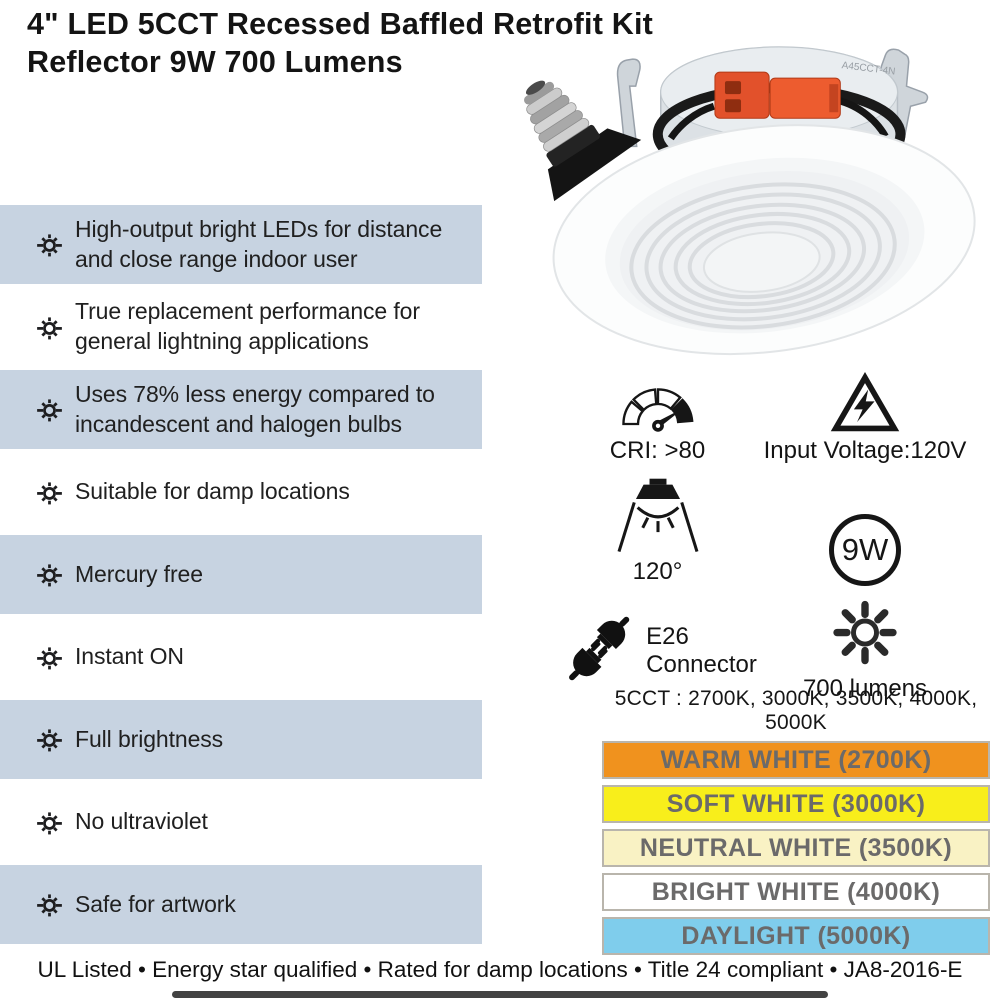  I want to click on spec-wattage: 9W, so click(865, 531).